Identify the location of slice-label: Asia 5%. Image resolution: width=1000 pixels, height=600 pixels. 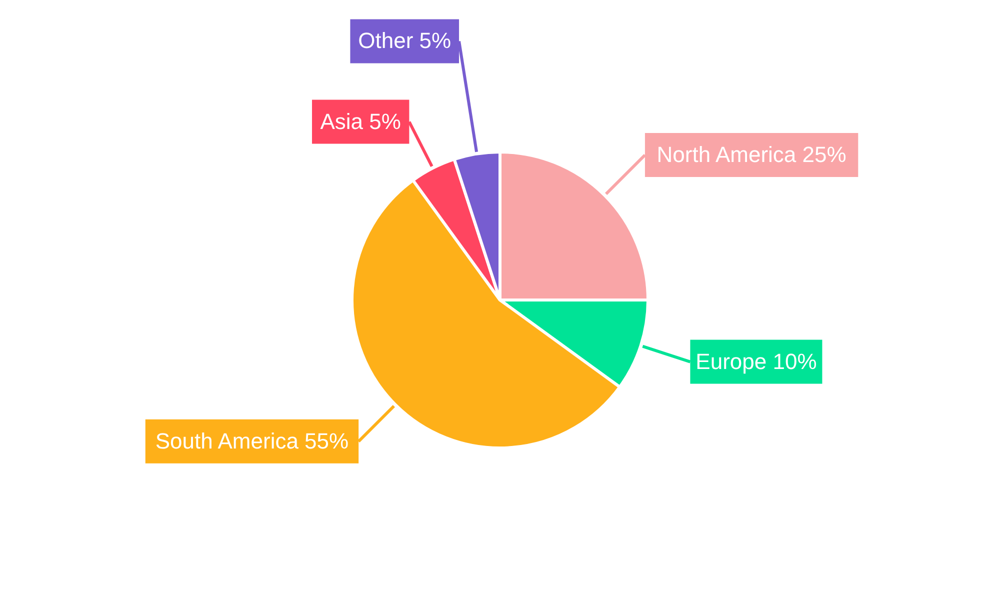
(360, 121).